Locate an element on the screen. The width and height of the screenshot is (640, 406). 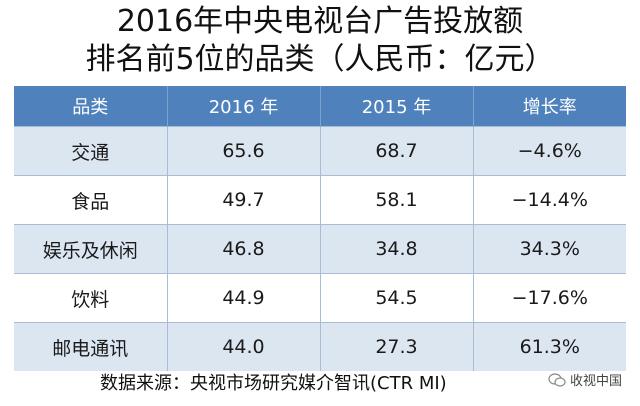
header-category: 品类 is located at coordinates (90, 106).